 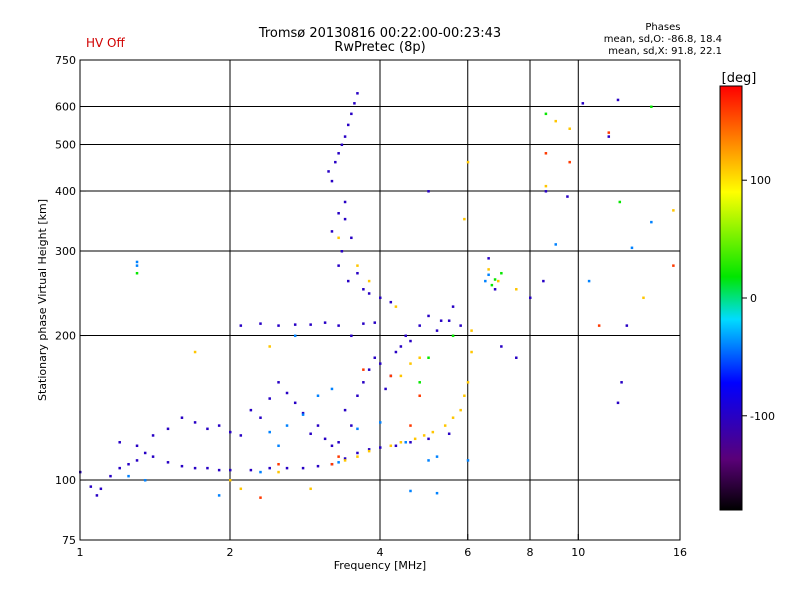 I want to click on chart-subtitle: RwPretec (8p), so click(x=380, y=47).